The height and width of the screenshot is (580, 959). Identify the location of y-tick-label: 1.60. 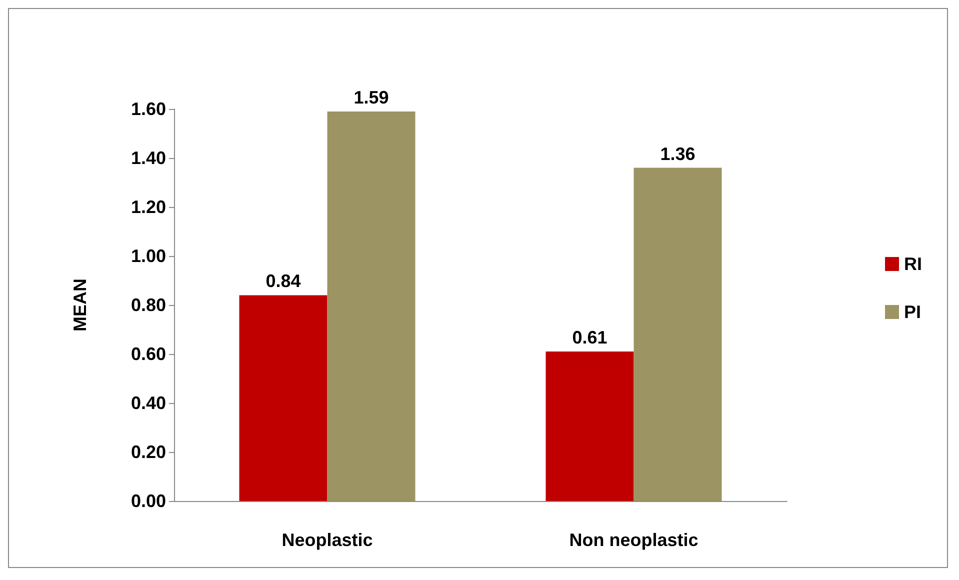
(148, 109).